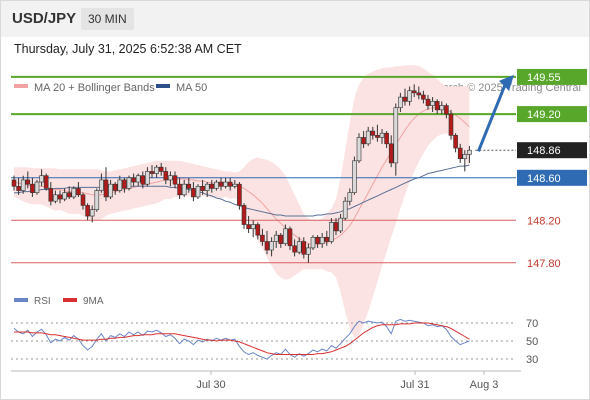 The width and height of the screenshot is (590, 400). What do you see at coordinates (544, 115) in the screenshot?
I see `resistance-label: 149.20` at bounding box center [544, 115].